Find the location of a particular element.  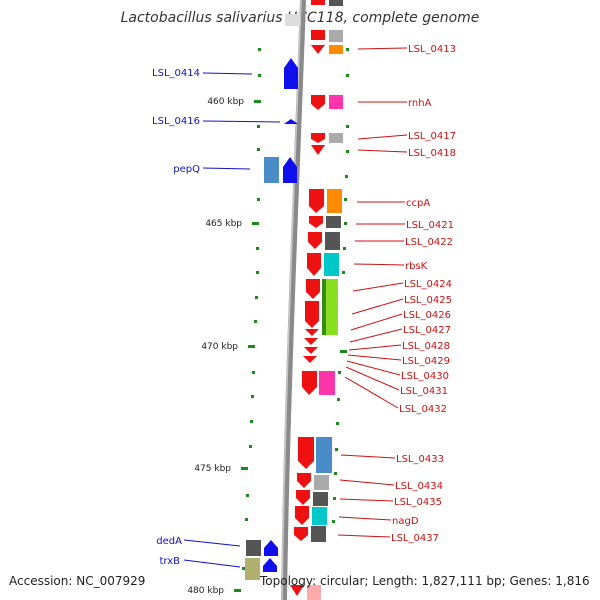

forward-genes is located at coordinates (280, 315).